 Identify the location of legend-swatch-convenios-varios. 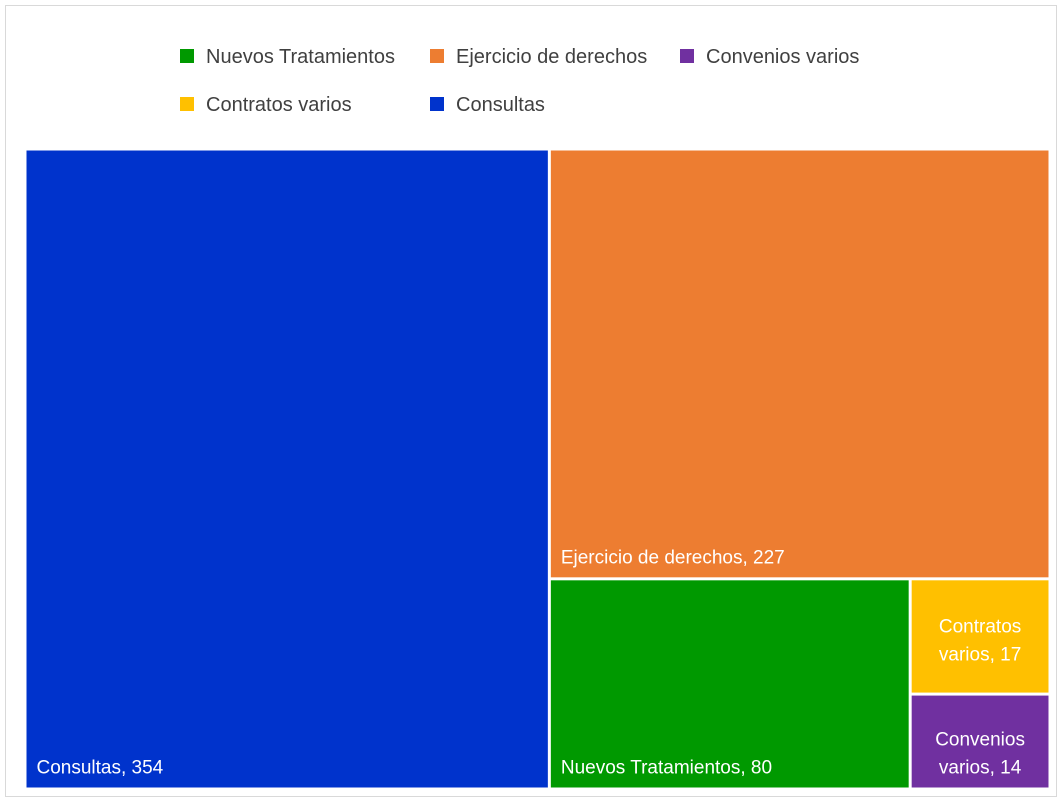
(687, 56).